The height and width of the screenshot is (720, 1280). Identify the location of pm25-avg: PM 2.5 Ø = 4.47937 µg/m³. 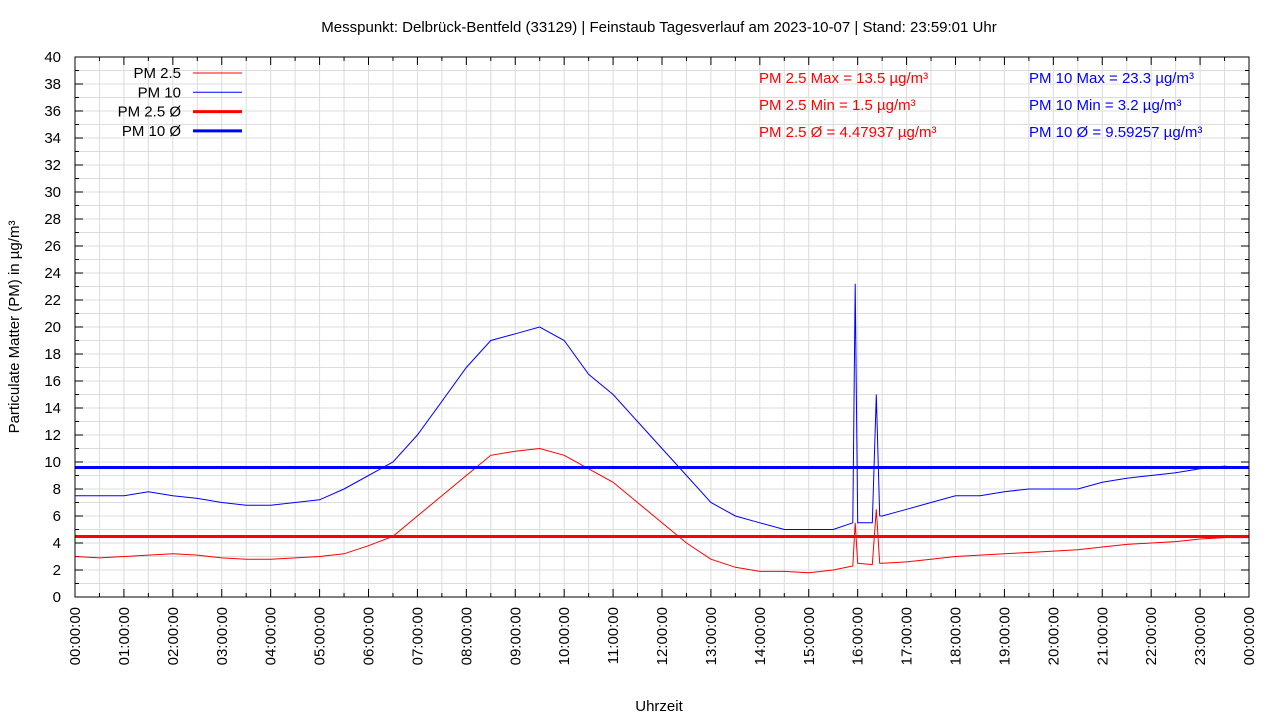
(847, 132).